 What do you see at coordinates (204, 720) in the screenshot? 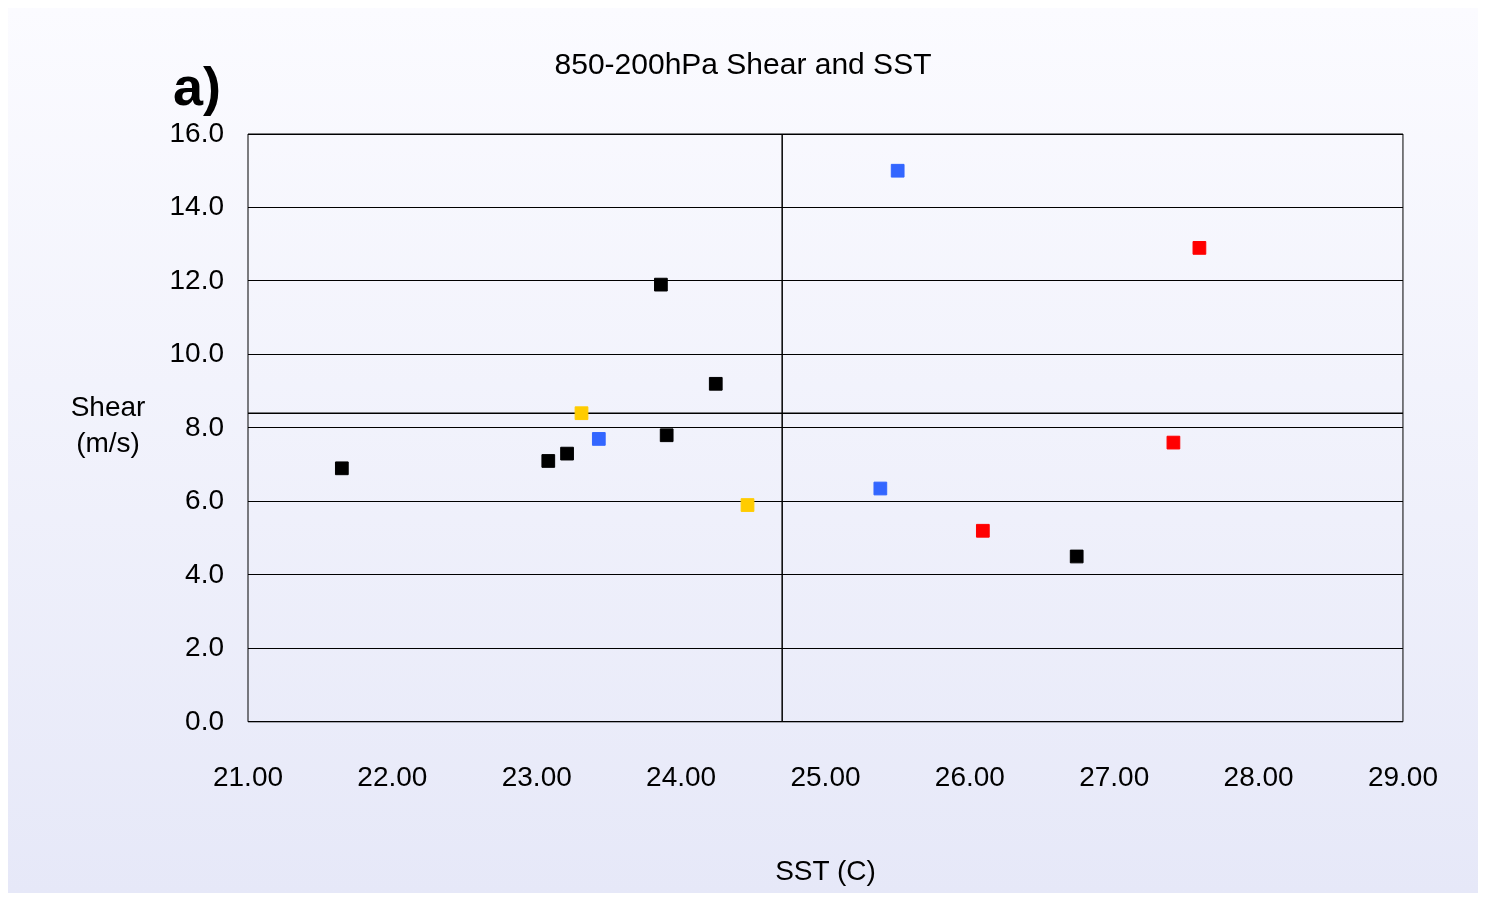
I see `y-tick-label: 0.0` at bounding box center [204, 720].